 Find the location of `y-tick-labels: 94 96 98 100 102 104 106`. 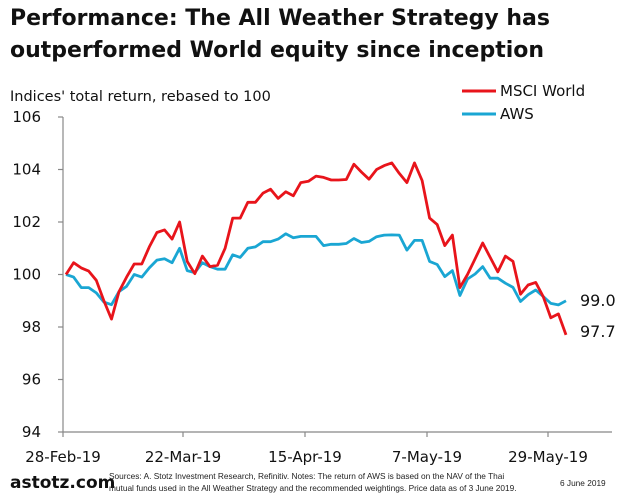

y-tick-labels: 94 96 98 100 102 104 106 is located at coordinates (26, 274).